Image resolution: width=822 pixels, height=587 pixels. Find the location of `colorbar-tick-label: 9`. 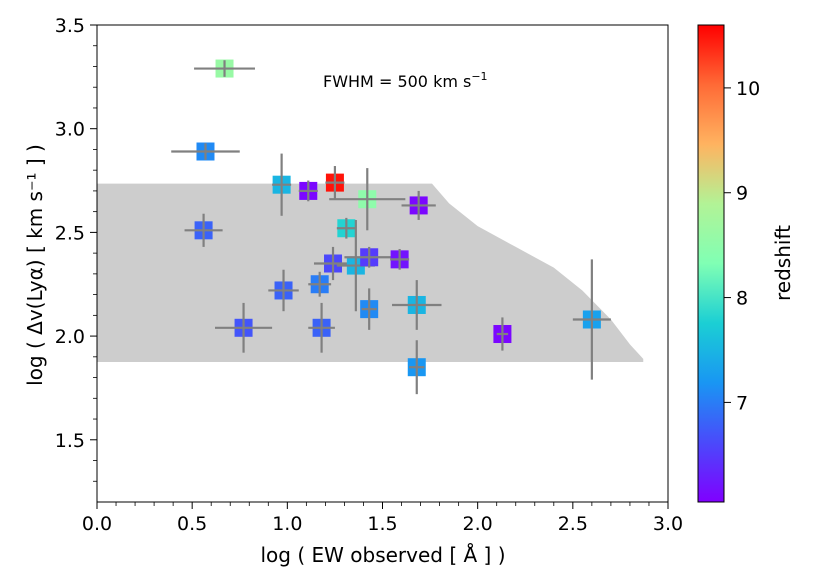

colorbar-tick-label: 9 is located at coordinates (742, 194).